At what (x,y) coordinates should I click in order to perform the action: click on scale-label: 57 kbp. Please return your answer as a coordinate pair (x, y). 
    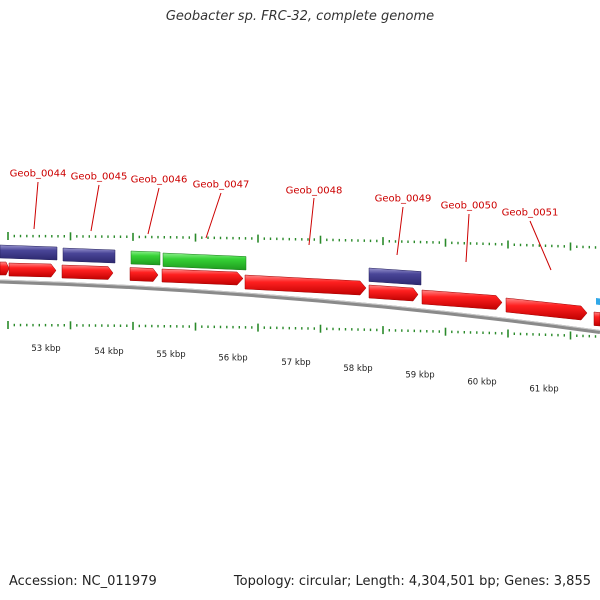
    Looking at the image, I should click on (295, 363).